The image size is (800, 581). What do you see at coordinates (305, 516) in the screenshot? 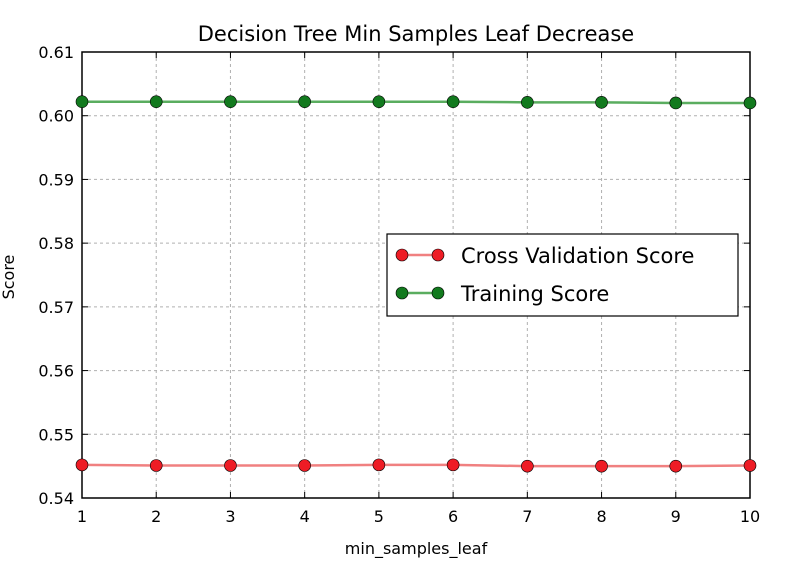
I see `x-tick-label: 4` at bounding box center [305, 516].